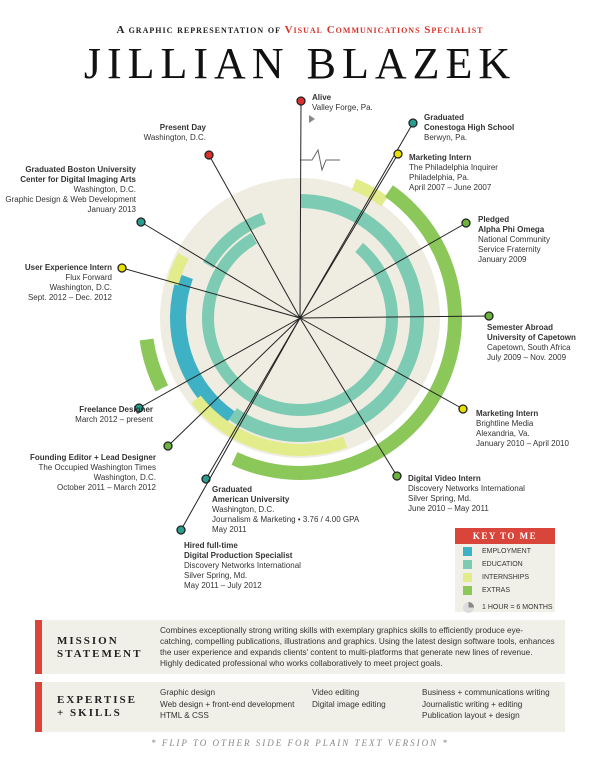  What do you see at coordinates (511, 229) in the screenshot?
I see `event-title: Alpha Phi Omega` at bounding box center [511, 229].